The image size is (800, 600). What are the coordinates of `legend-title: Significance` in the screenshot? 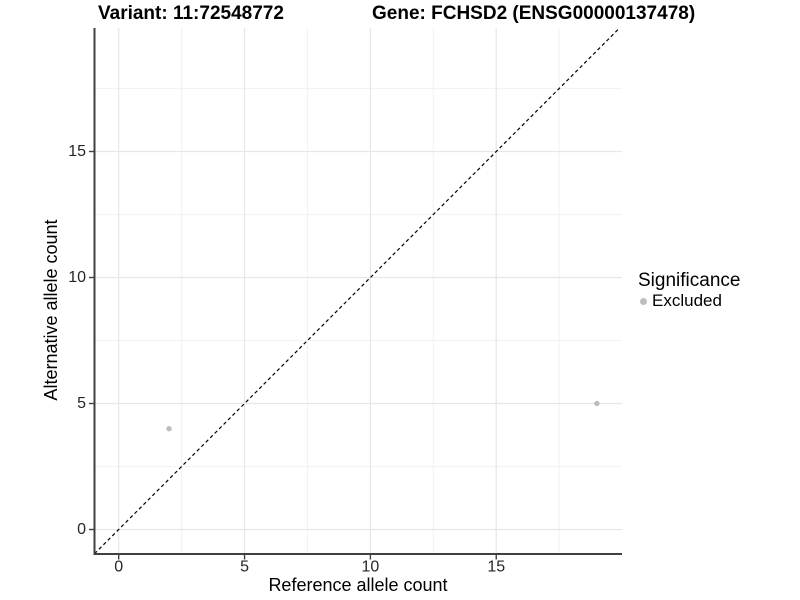 It's located at (689, 280).